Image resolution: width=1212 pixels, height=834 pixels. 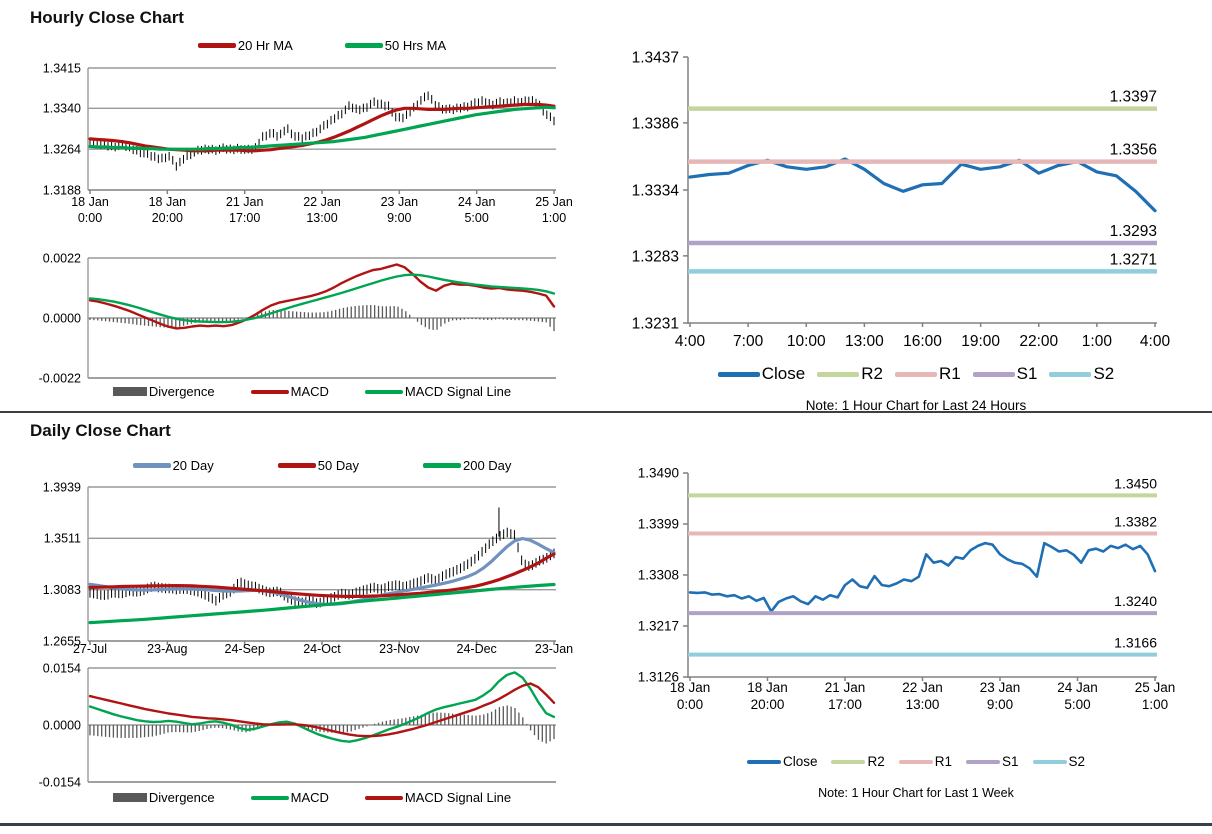 I want to click on hourly-sr-legend: Close R2 R1 S1 S2, so click(x=916, y=374).